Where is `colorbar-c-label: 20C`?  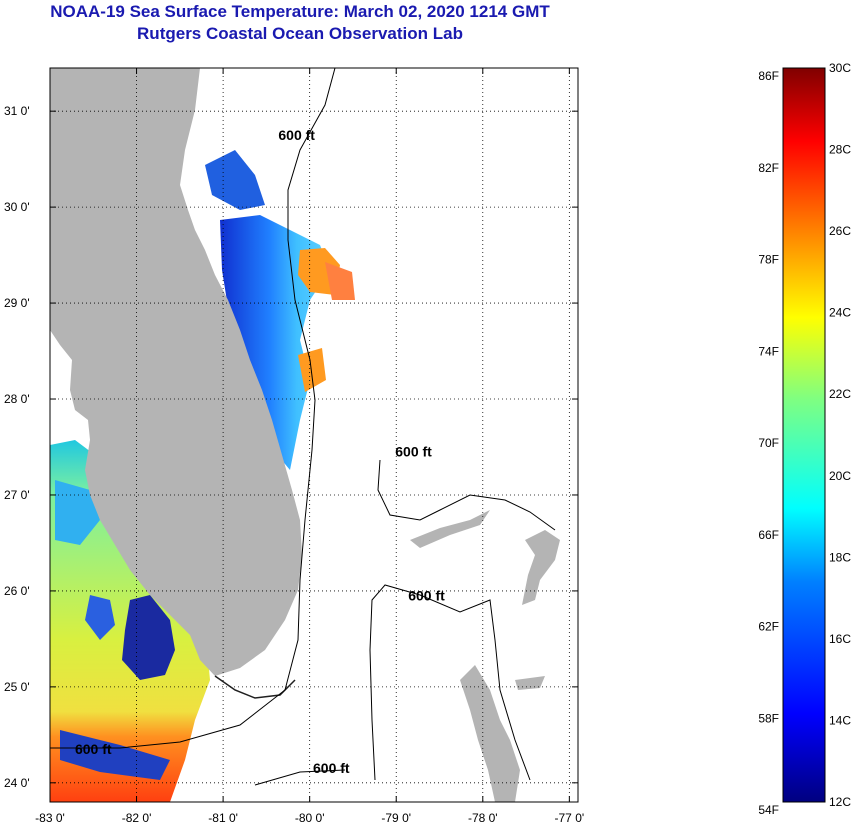 colorbar-c-label: 20C is located at coordinates (840, 476).